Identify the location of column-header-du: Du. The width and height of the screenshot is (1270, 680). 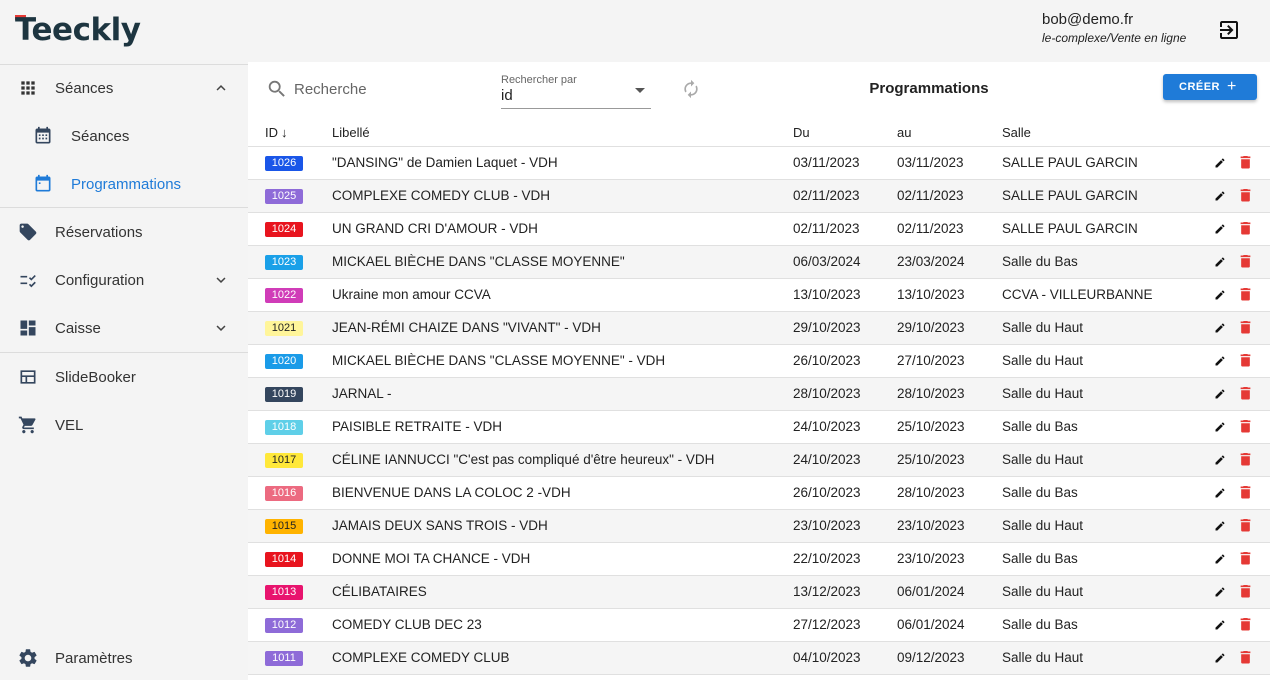
(801, 132).